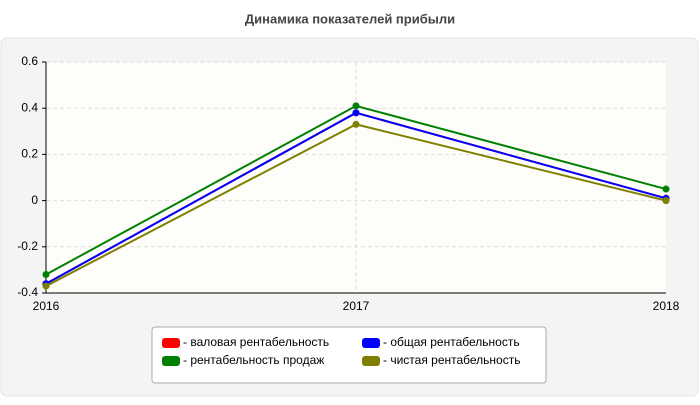 This screenshot has height=405, width=700. I want to click on legend-label: - валовая рентабельность, so click(256, 342).